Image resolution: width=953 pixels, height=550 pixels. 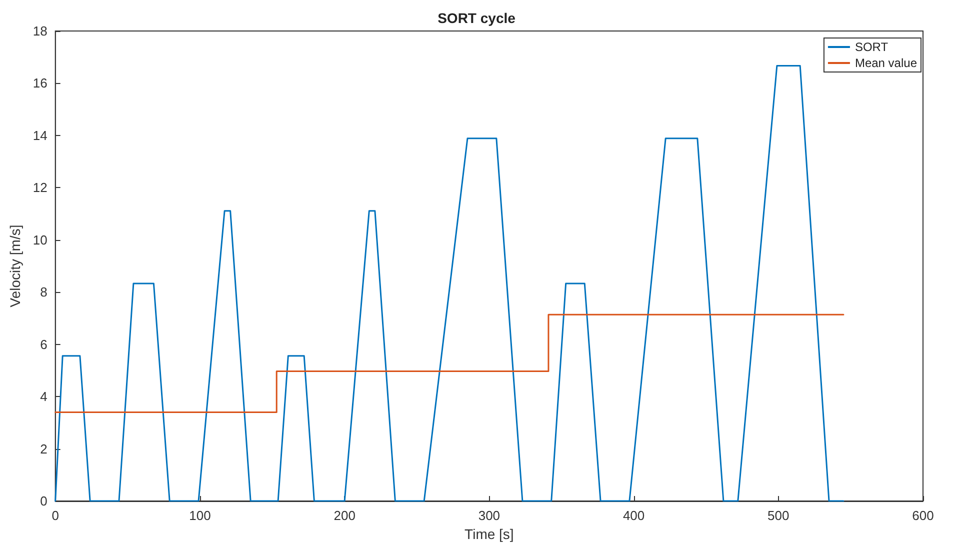 What do you see at coordinates (923, 515) in the screenshot?
I see `x-tick-label: 600` at bounding box center [923, 515].